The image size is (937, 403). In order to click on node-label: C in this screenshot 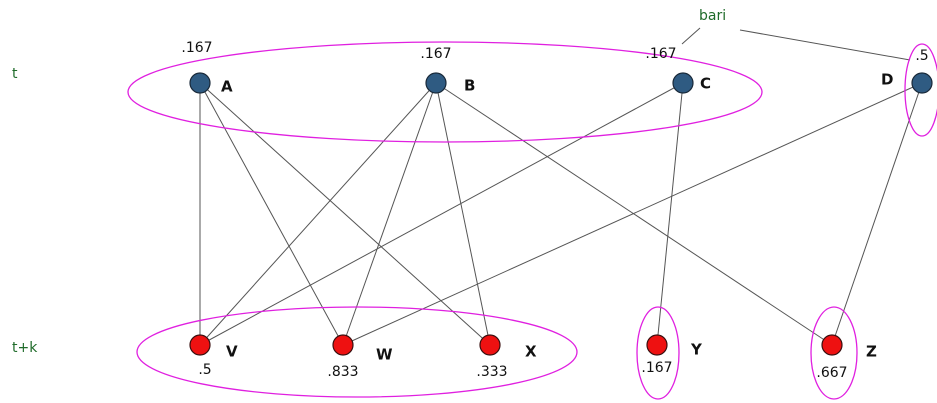, I will do `click(705, 84)`.